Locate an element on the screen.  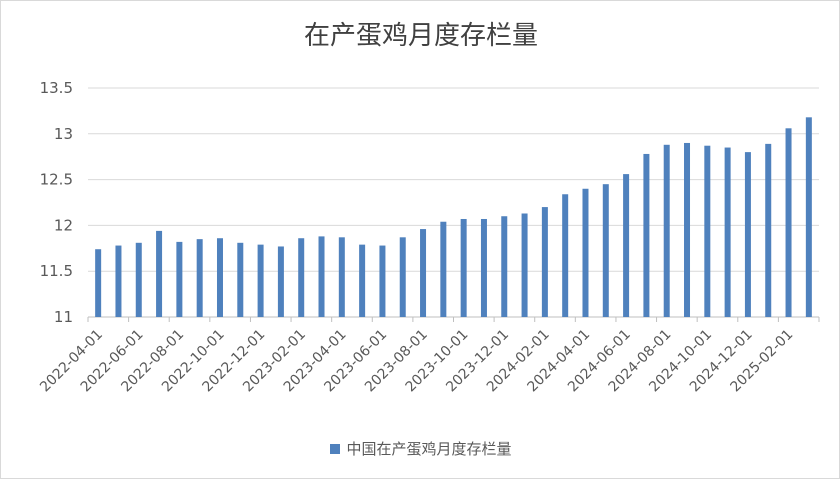
chart-title: 在产蛋鸡月度存栏量 is located at coordinates (420, 36).